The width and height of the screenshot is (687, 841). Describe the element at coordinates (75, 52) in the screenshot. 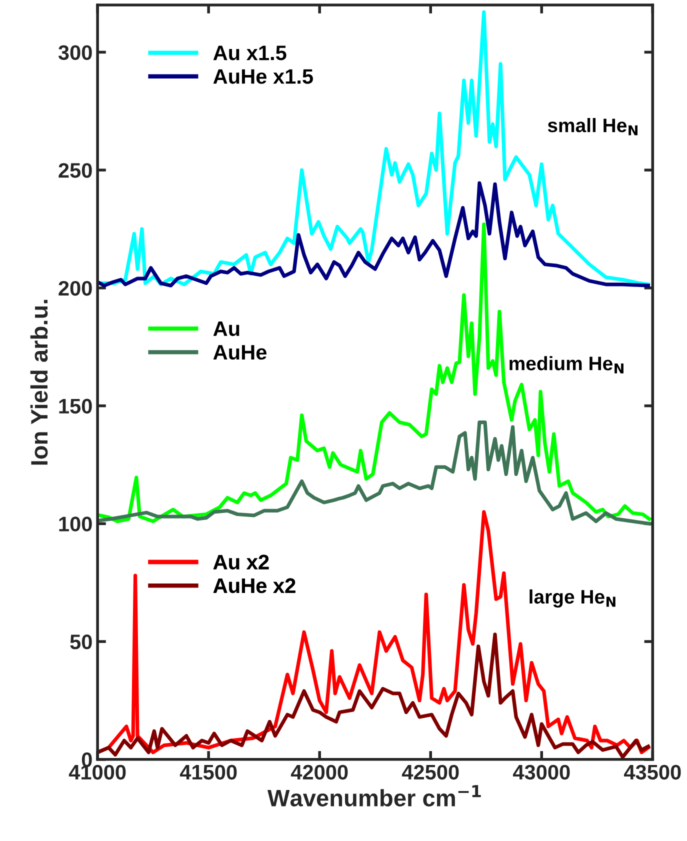

I see `y-tick-label: 300` at that location.